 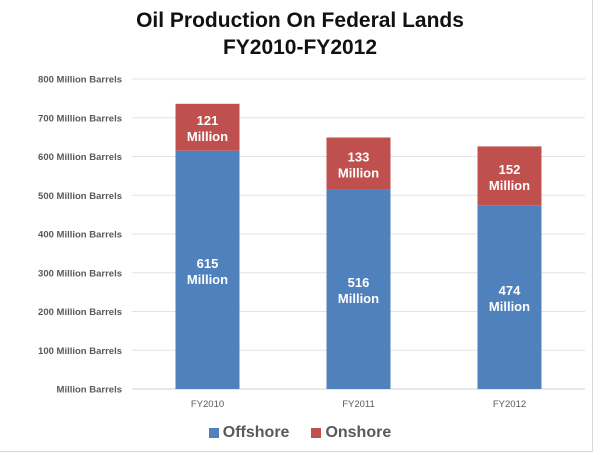 I want to click on chart-subtitle: FY2010-FY2012, so click(x=300, y=47).